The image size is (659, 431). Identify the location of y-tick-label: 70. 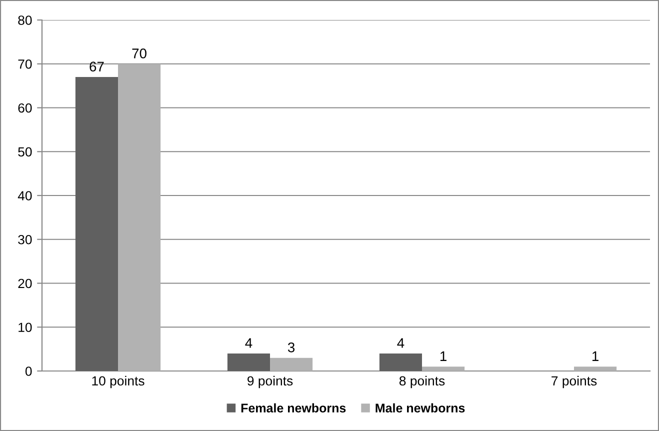
(25, 64).